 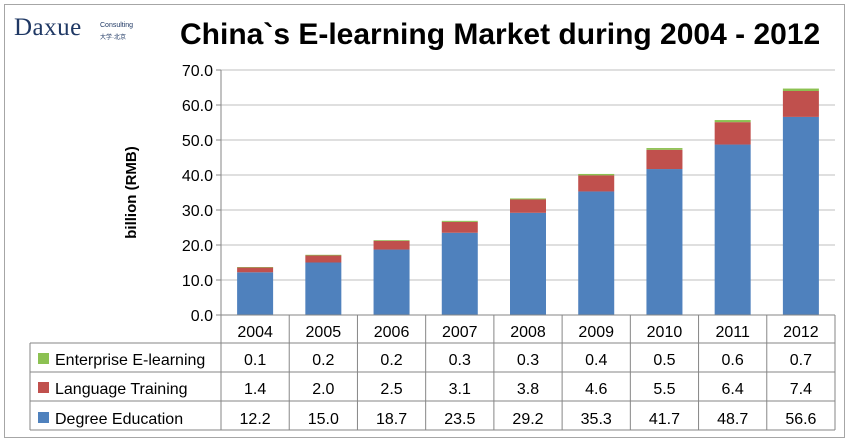 What do you see at coordinates (459, 419) in the screenshot?
I see `data-label: 23.5` at bounding box center [459, 419].